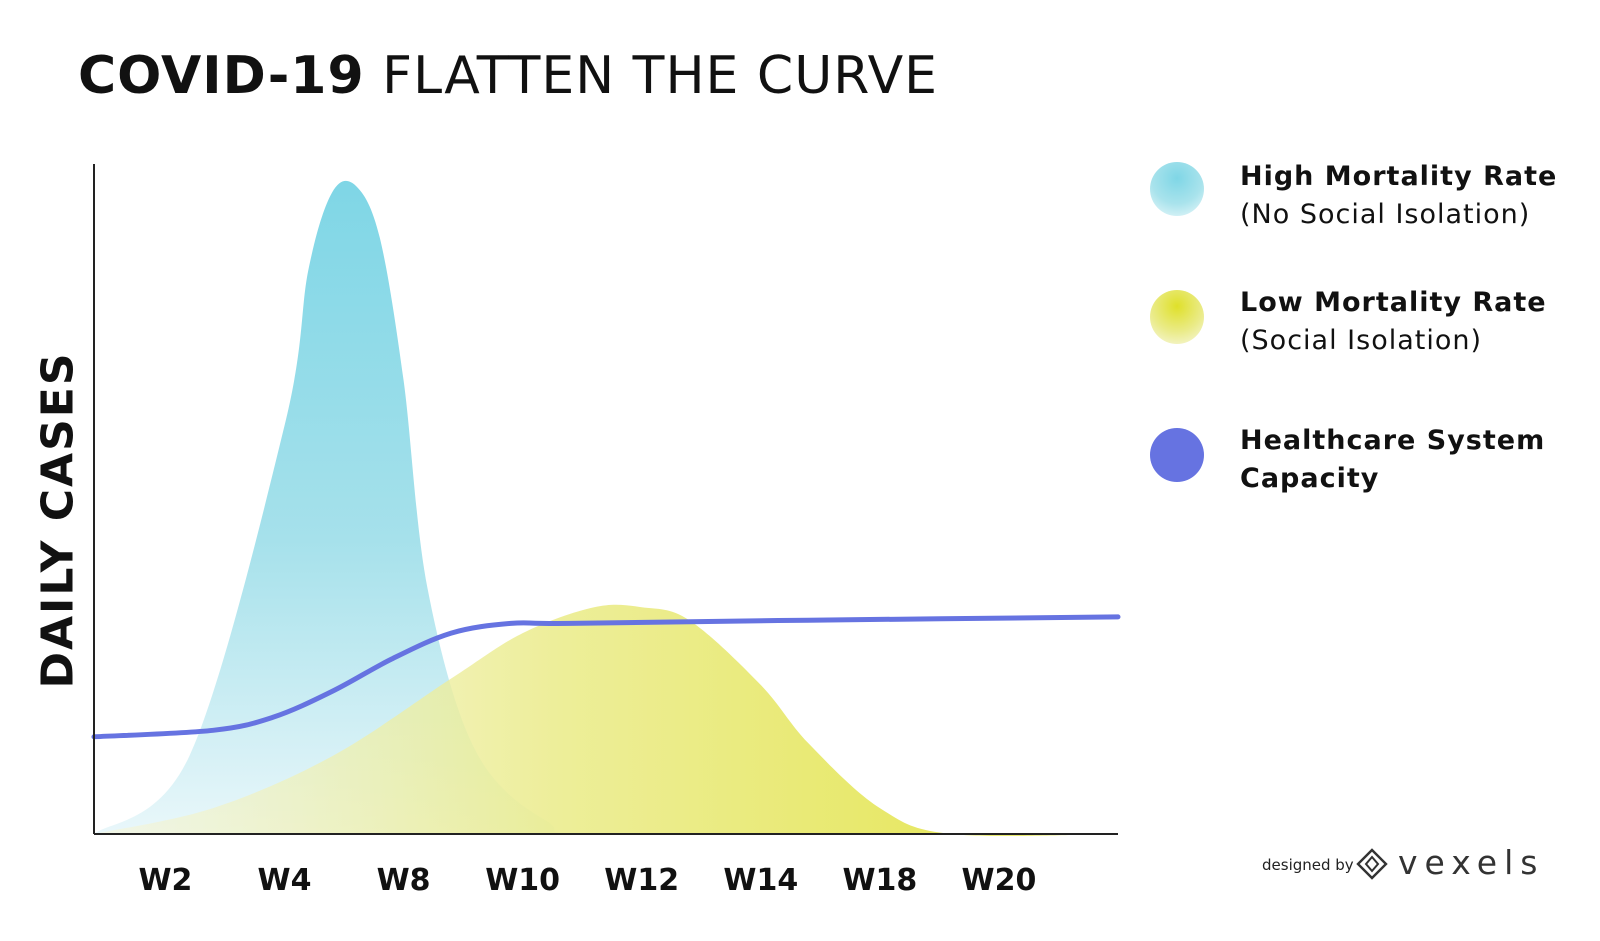  What do you see at coordinates (1361, 340) in the screenshot?
I see `legend-sublabel-isolation: (Social Isolation)` at bounding box center [1361, 340].